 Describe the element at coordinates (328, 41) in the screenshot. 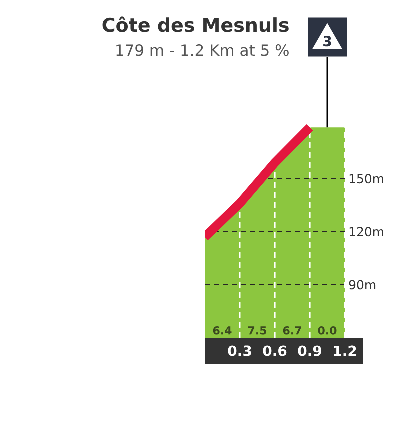

I see `annotation: 3` at that location.